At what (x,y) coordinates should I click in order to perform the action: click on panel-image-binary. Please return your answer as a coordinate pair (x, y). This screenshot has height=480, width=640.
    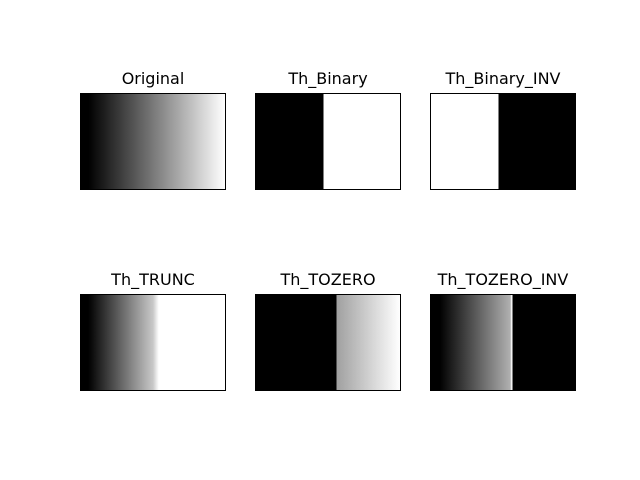
    Looking at the image, I should click on (328, 141).